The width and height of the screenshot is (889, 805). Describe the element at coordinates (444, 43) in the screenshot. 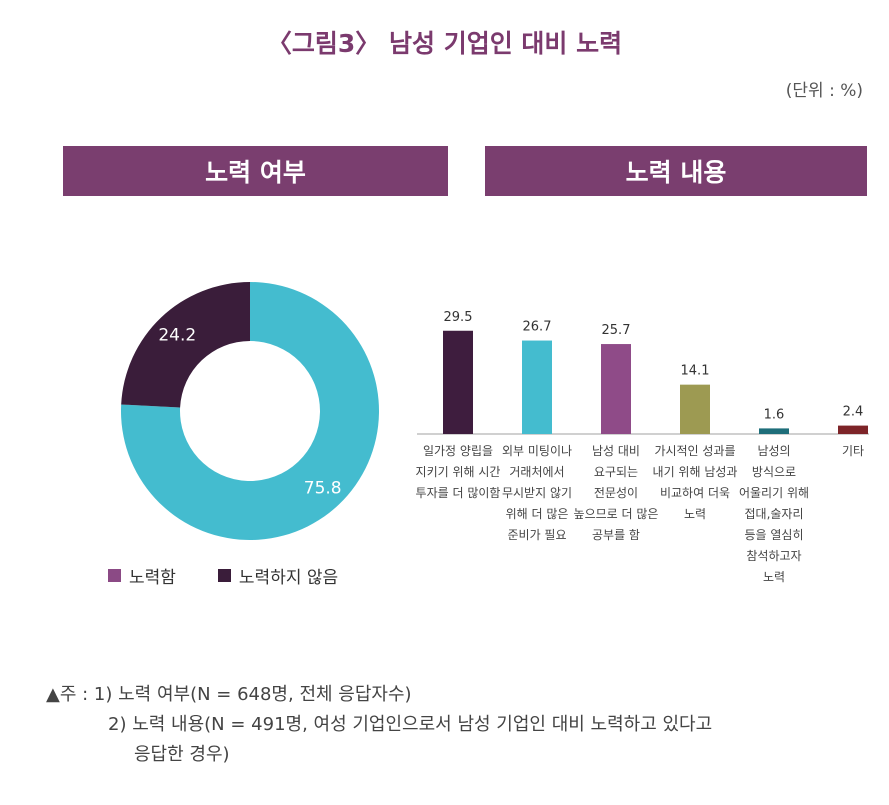

I see `chart-title: 〈그림3〉 남성 기업인 대비 노력` at that location.